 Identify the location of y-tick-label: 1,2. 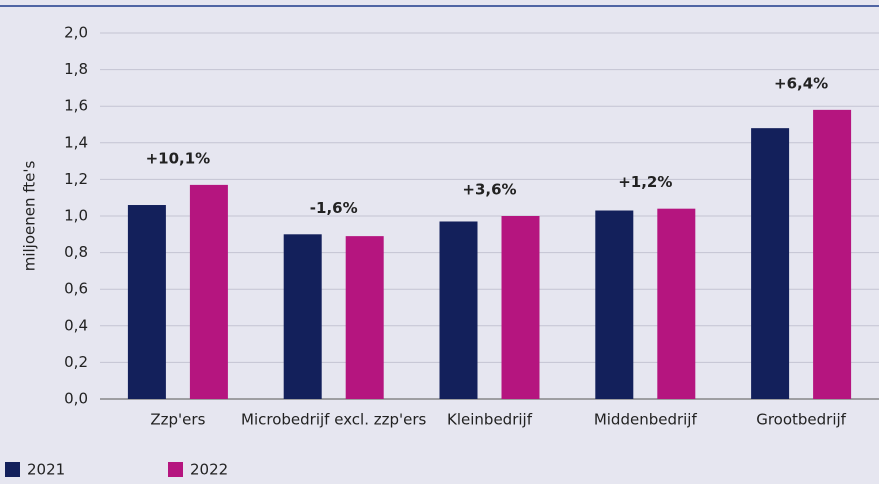
(76, 179).